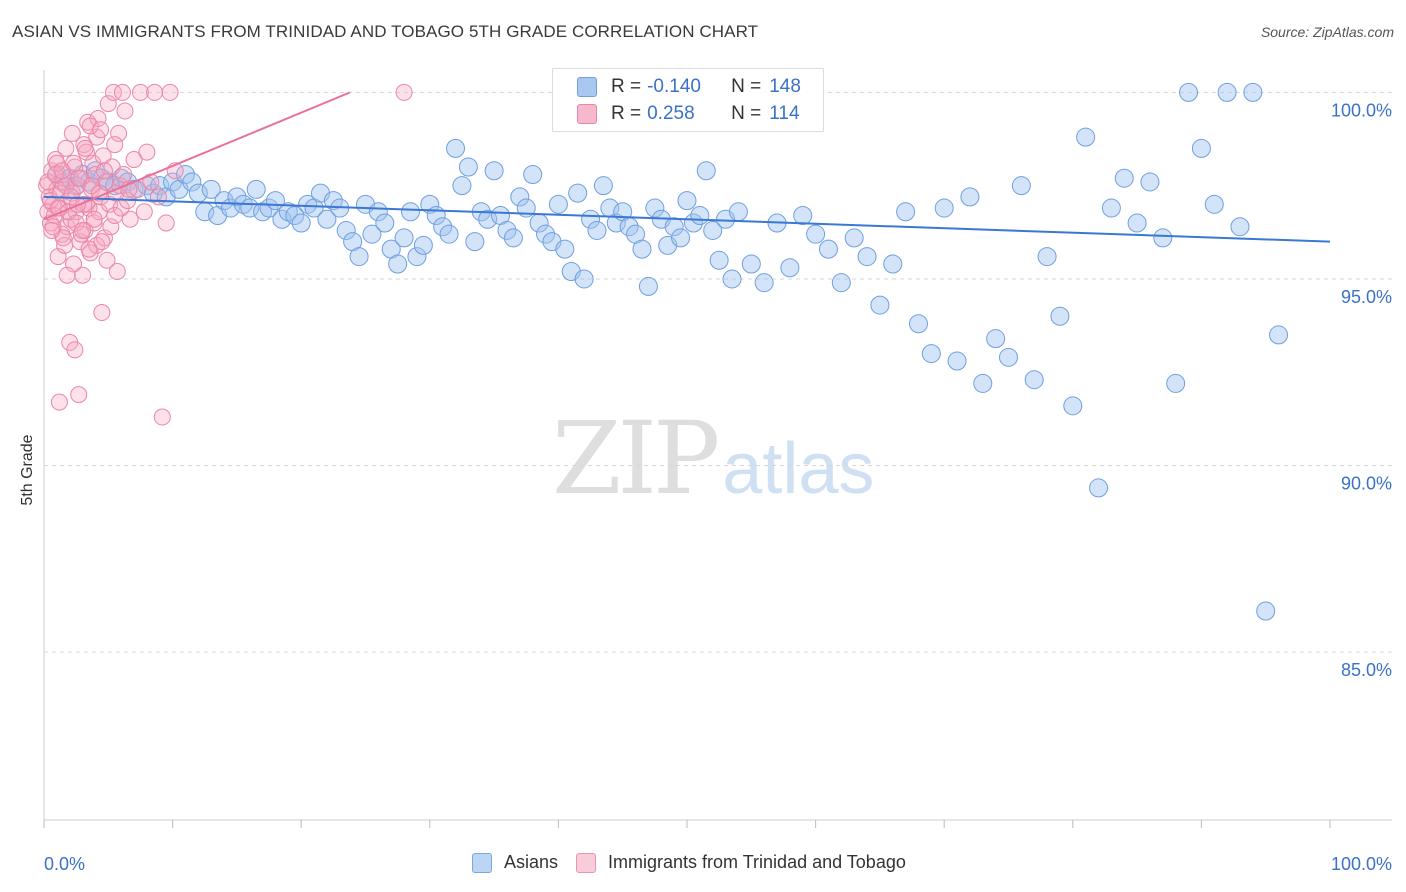 This screenshot has height=892, width=1406. What do you see at coordinates (741, 862) in the screenshot?
I see `series-legend-trinidad: Immigrants from Trinidad and Tobago` at bounding box center [741, 862].